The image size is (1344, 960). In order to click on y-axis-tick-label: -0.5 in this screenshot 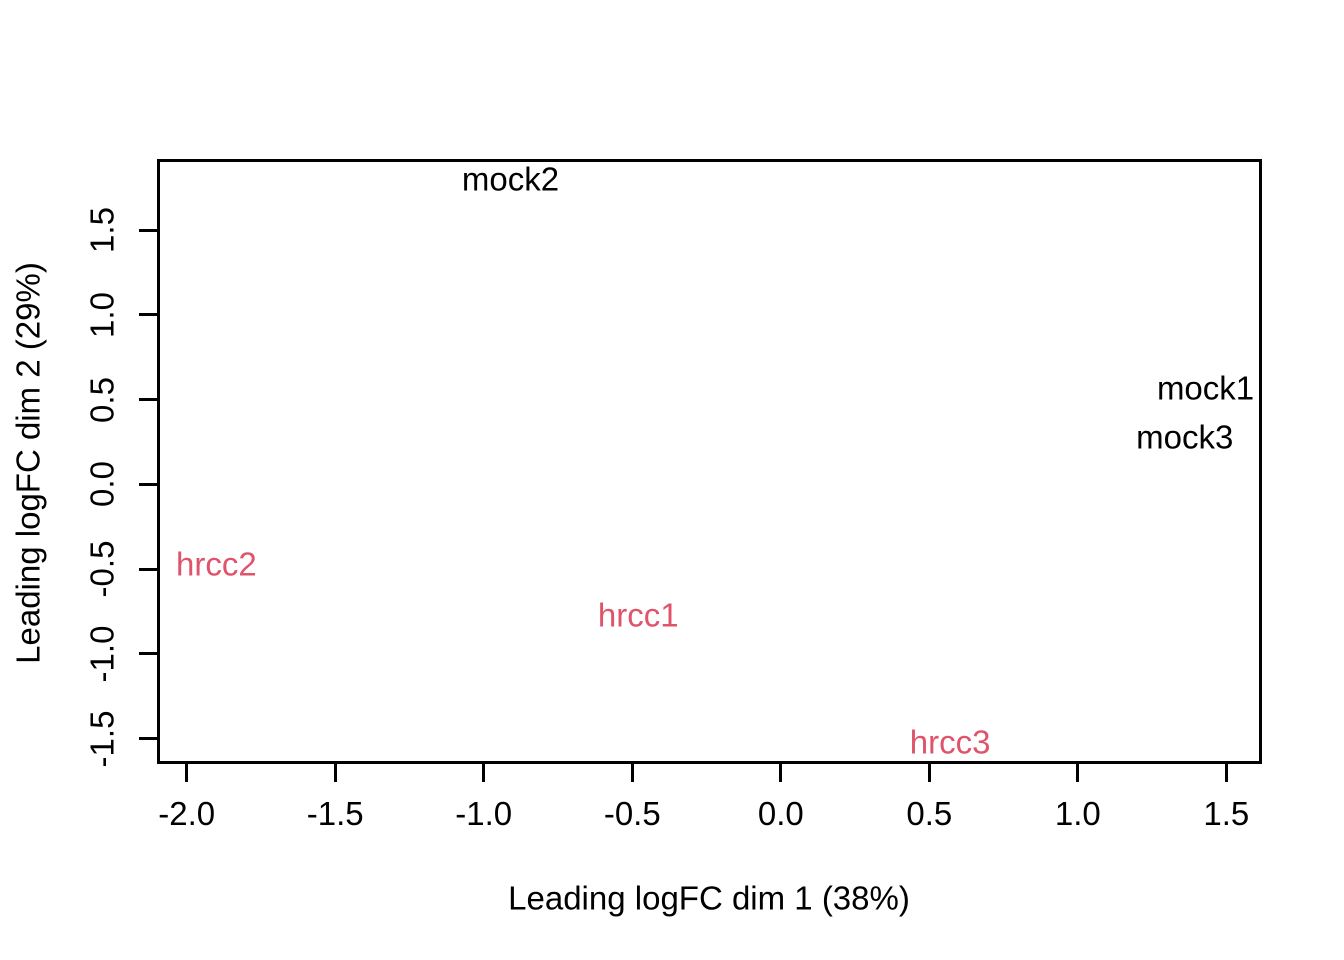, I will do `click(102, 569)`.